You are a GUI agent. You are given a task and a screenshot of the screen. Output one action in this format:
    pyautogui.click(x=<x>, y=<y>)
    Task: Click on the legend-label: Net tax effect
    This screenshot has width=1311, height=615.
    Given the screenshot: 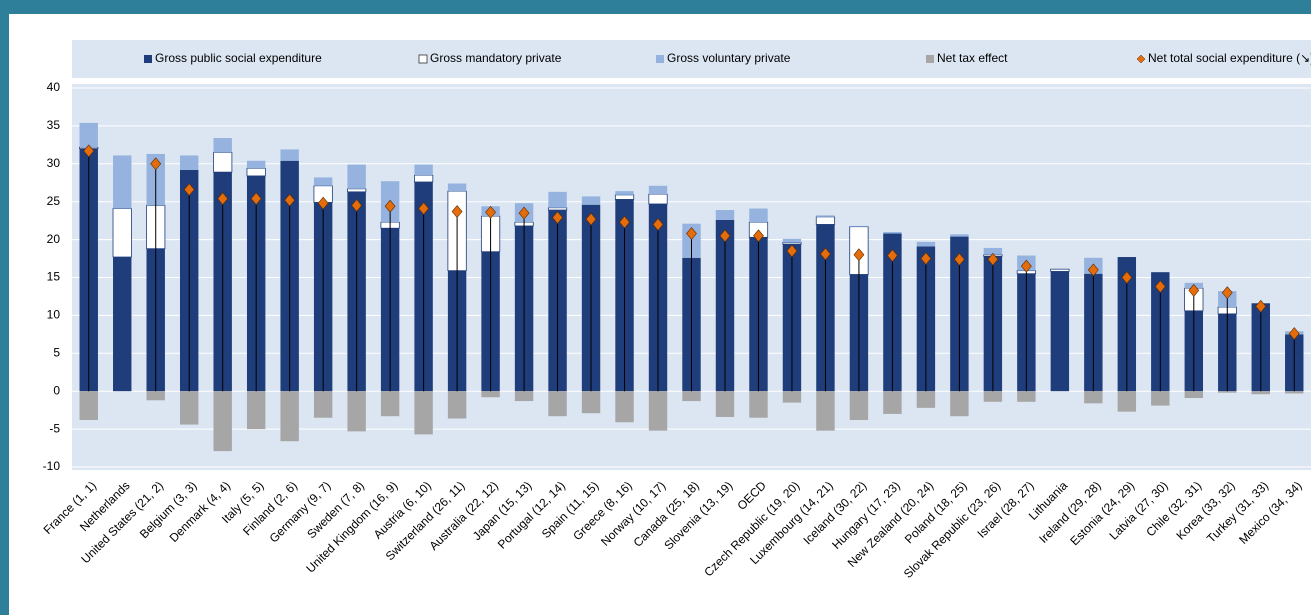 What is the action you would take?
    pyautogui.click(x=972, y=58)
    